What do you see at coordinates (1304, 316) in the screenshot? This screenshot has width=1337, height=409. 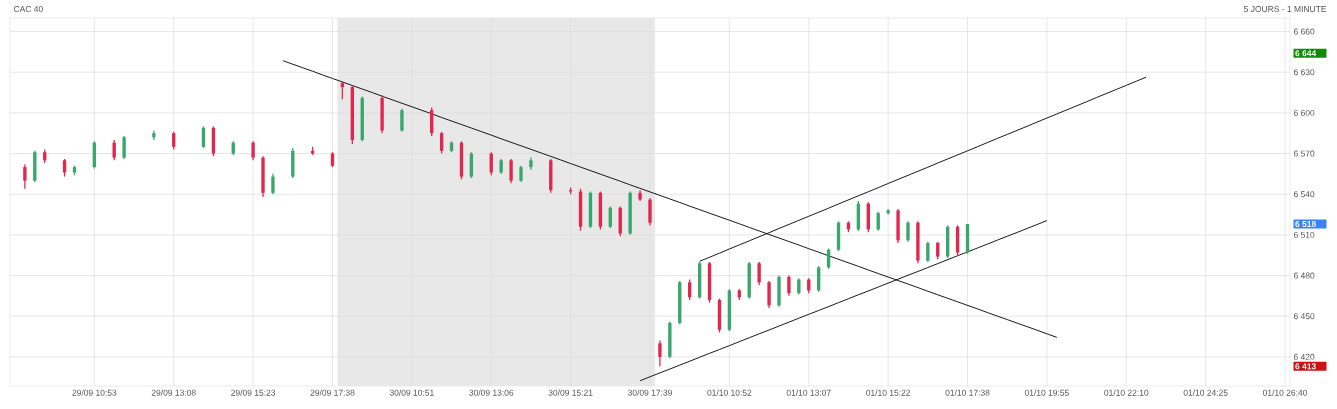 I see `y-tick-label: 6 450` at bounding box center [1304, 316].